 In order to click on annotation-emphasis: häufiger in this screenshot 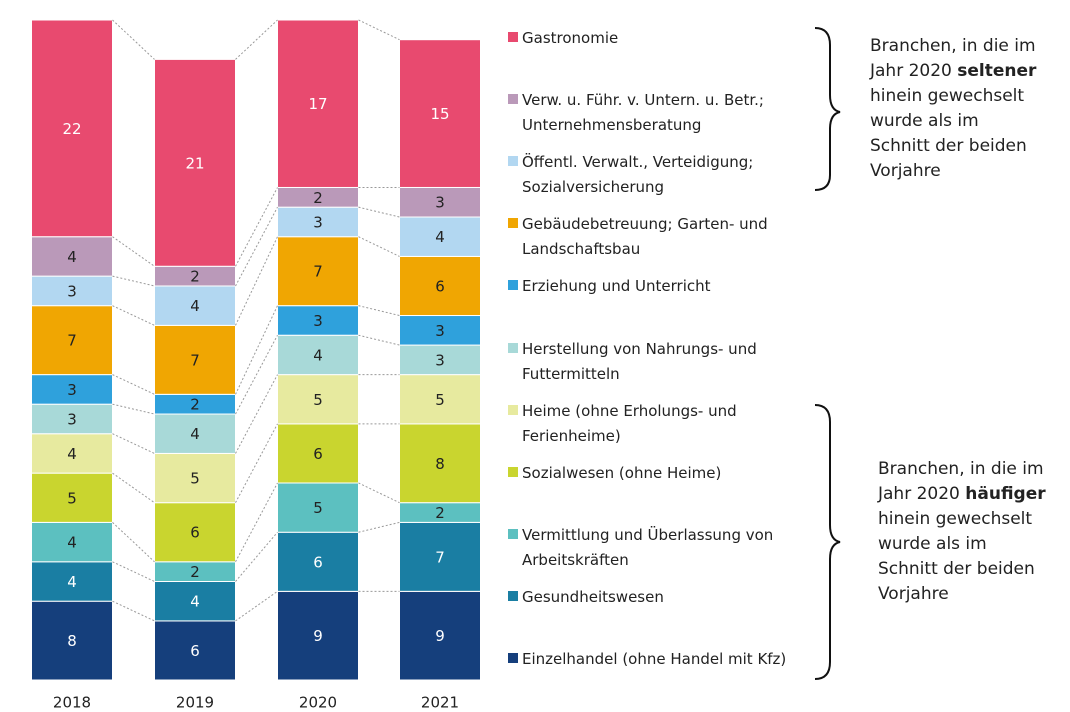, I will do `click(1005, 494)`.